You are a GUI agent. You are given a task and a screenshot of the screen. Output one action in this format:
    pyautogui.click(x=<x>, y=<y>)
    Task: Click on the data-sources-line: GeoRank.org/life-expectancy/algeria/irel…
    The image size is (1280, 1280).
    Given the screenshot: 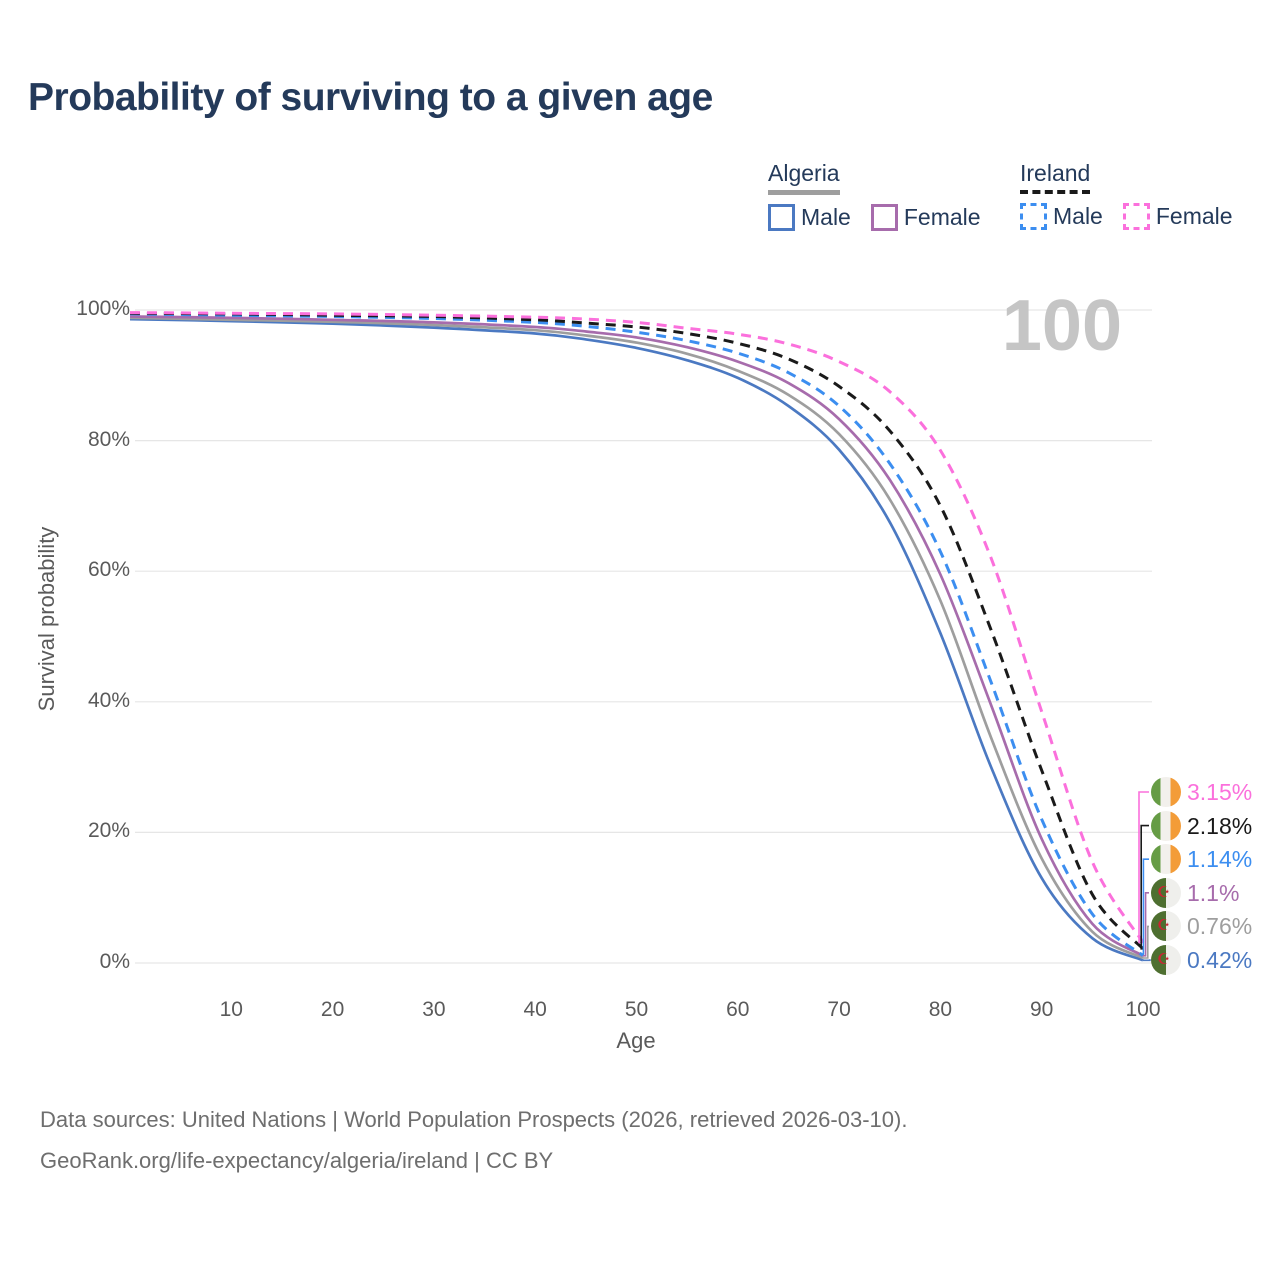 What is the action you would take?
    pyautogui.click(x=297, y=1160)
    